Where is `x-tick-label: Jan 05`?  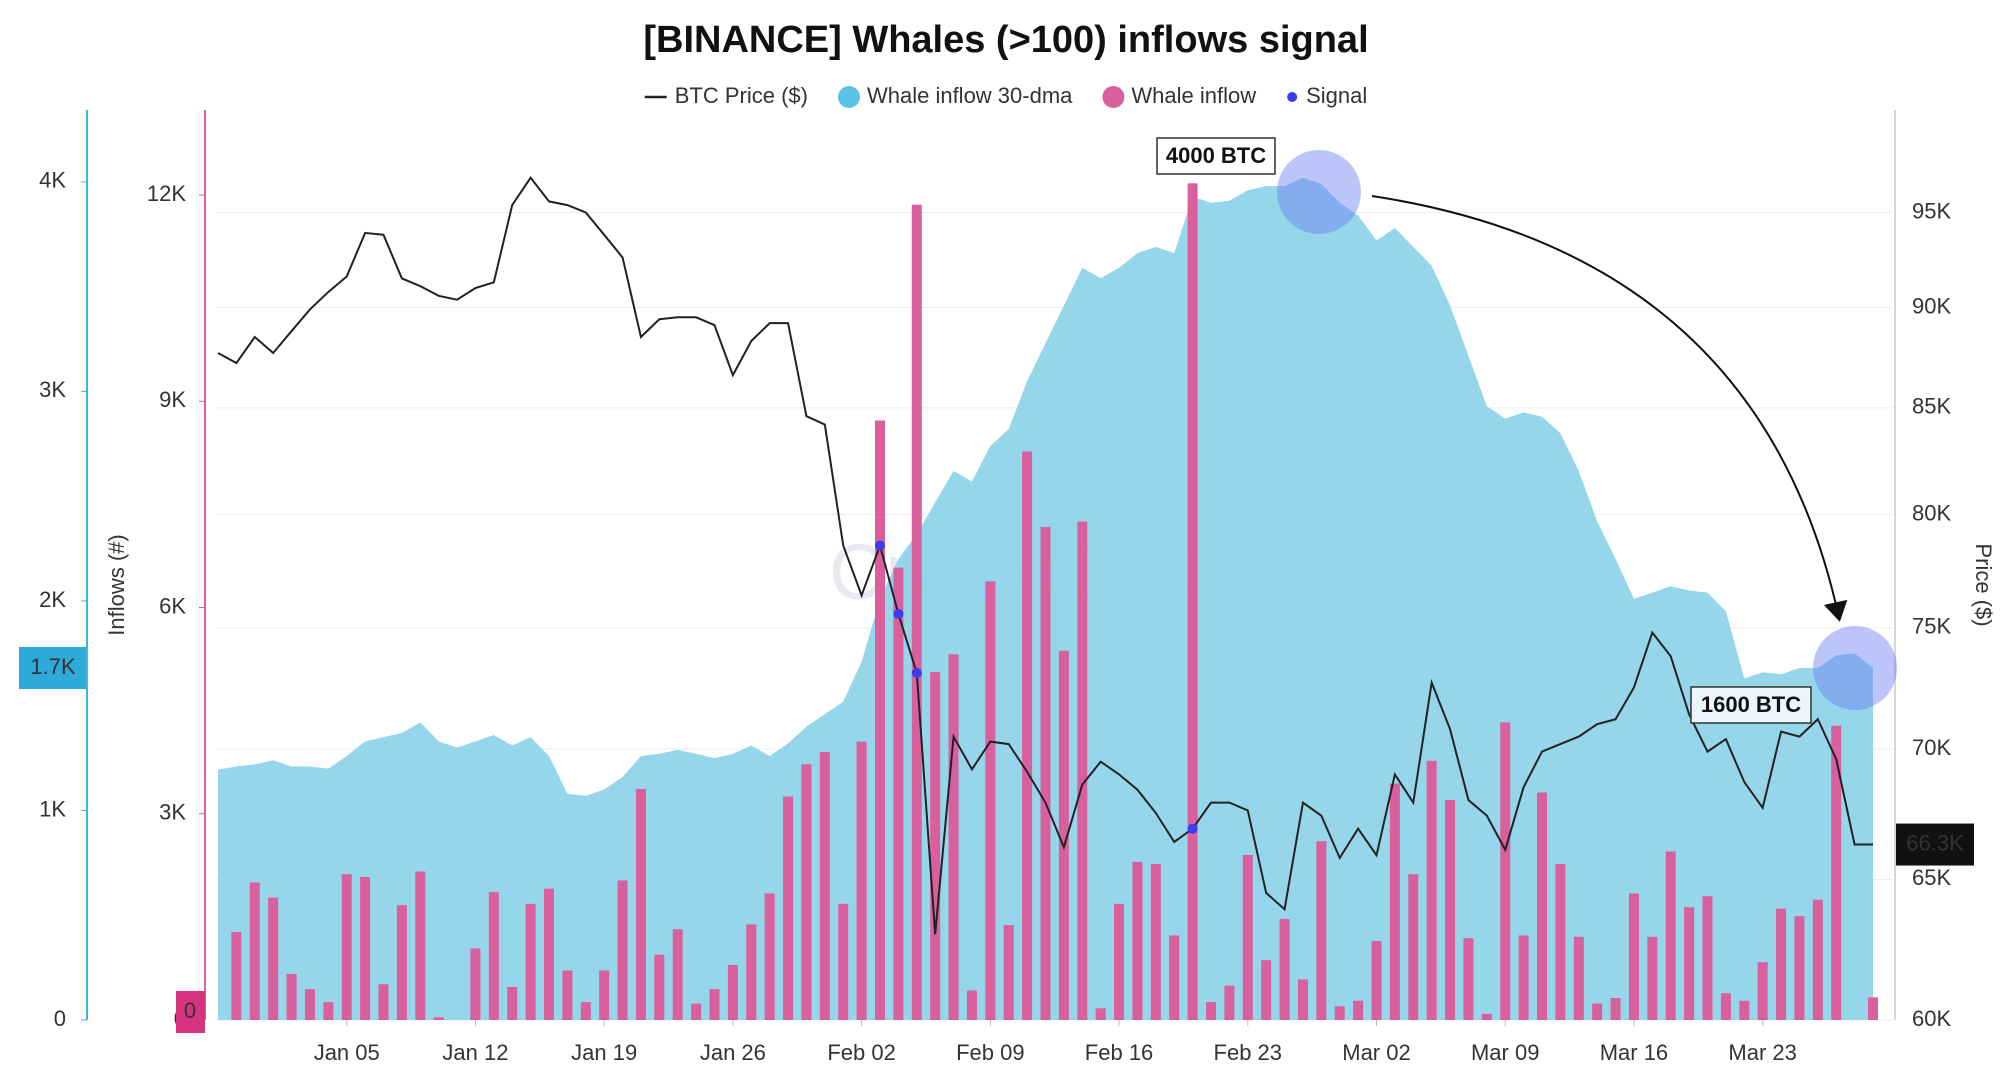 x-tick-label: Jan 05 is located at coordinates (347, 1052).